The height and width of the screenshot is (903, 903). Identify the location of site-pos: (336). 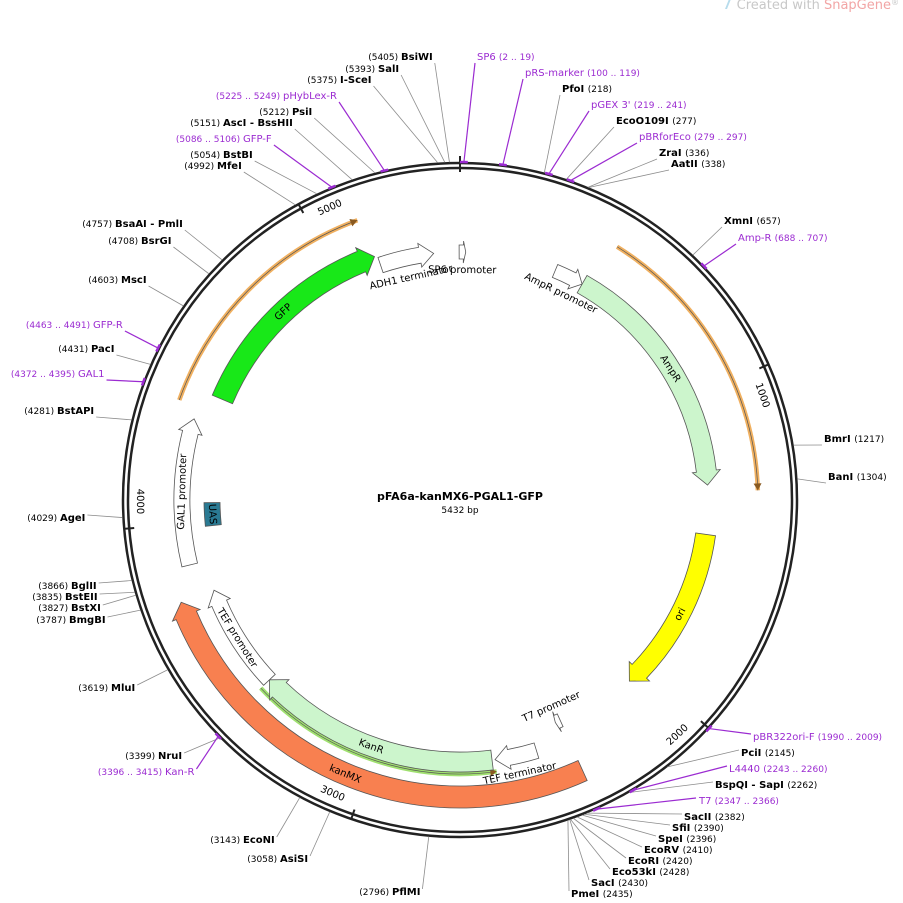
(697, 154).